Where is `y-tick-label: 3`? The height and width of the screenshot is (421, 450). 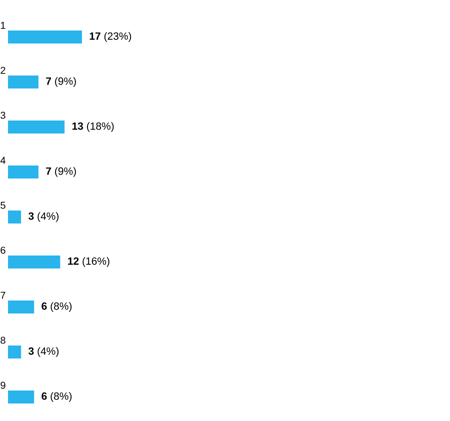 y-tick-label: 3 is located at coordinates (3, 115).